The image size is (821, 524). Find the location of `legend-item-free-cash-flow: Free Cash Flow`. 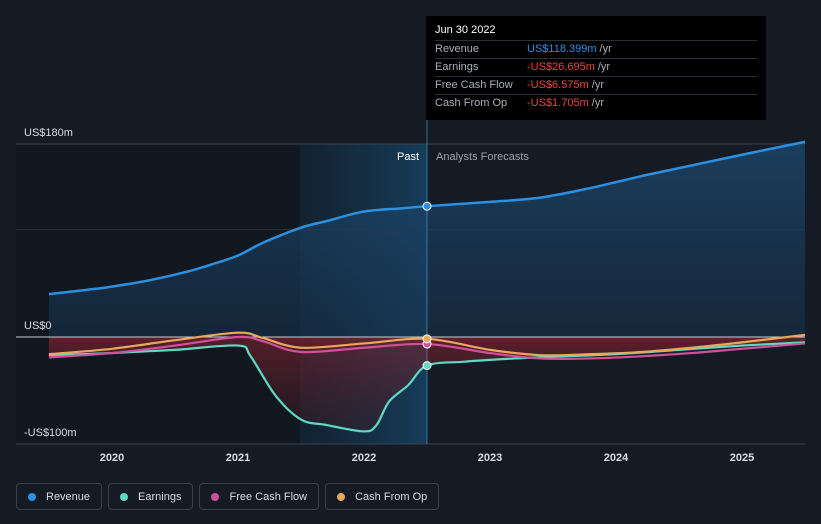

legend-item-free-cash-flow: Free Cash Flow is located at coordinates (259, 496).